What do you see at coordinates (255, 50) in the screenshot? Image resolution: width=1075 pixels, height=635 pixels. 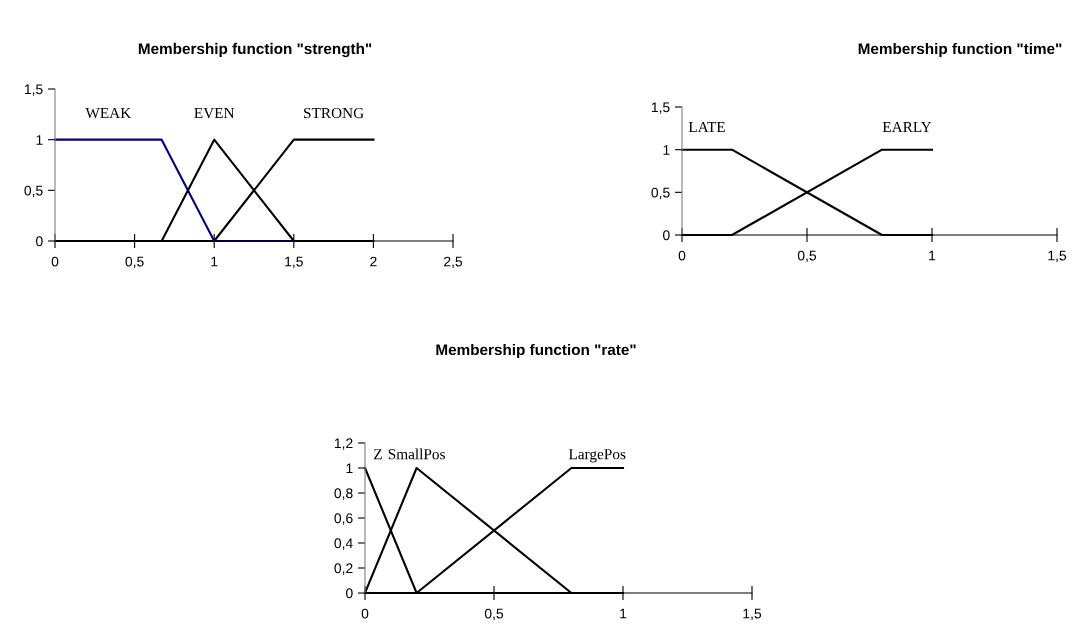 I see `chart-title: Membership function "strength"` at bounding box center [255, 50].